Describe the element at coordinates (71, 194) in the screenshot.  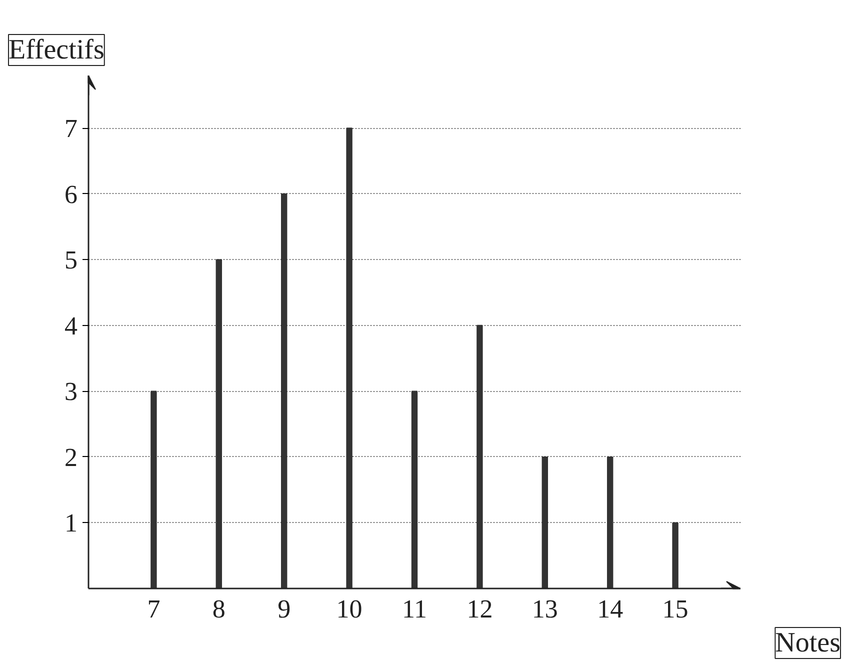
I see `y-tick-label: 6` at that location.